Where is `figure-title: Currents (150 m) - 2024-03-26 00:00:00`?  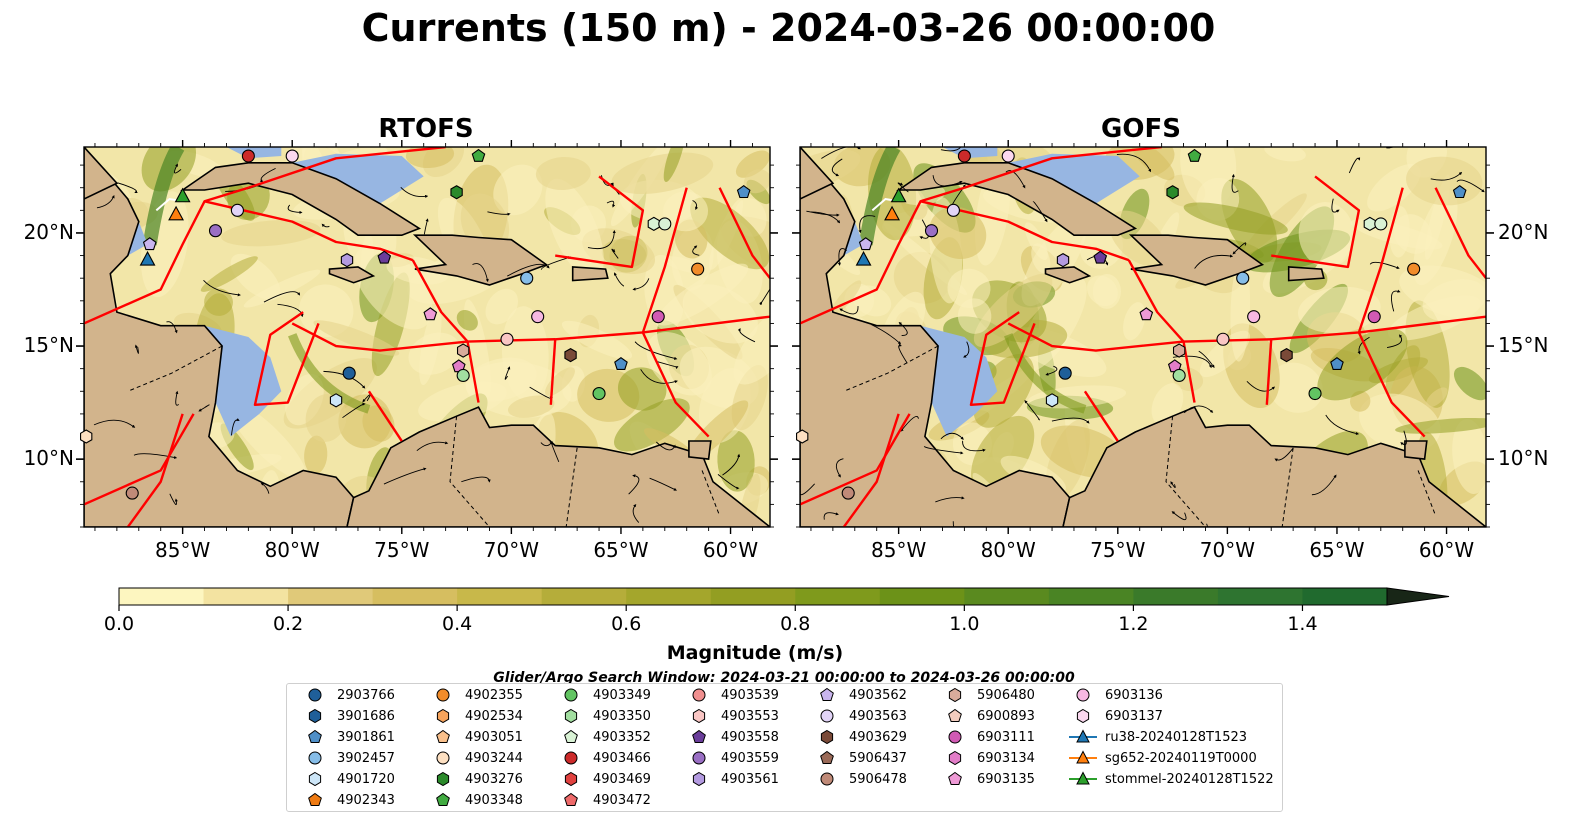 figure-title: Currents (150 m) - 2024-03-26 00:00:00 is located at coordinates (788, 28).